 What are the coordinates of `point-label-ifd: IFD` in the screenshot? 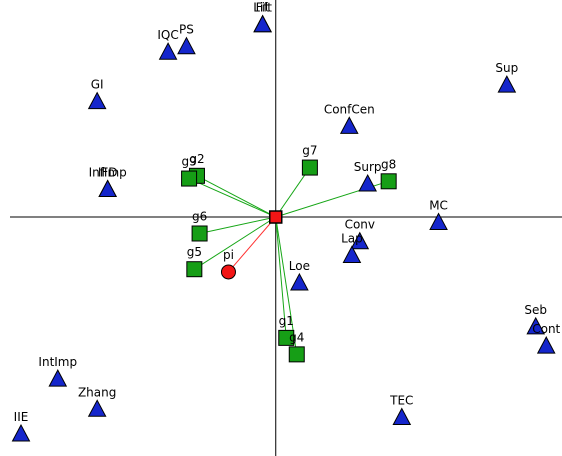 It's located at (108, 173).